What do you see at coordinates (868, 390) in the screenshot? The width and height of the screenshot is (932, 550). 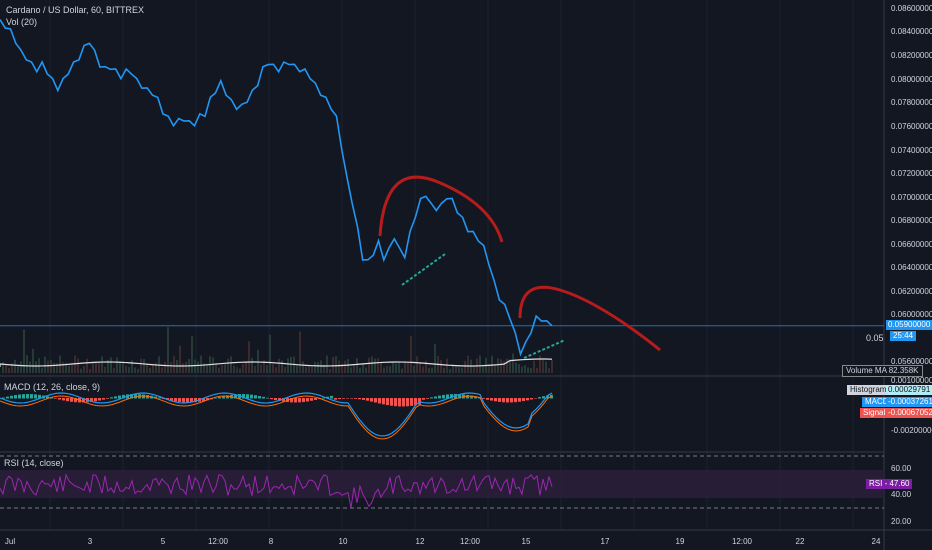 I see `macd-histogram-badge: Histogram` at bounding box center [868, 390].